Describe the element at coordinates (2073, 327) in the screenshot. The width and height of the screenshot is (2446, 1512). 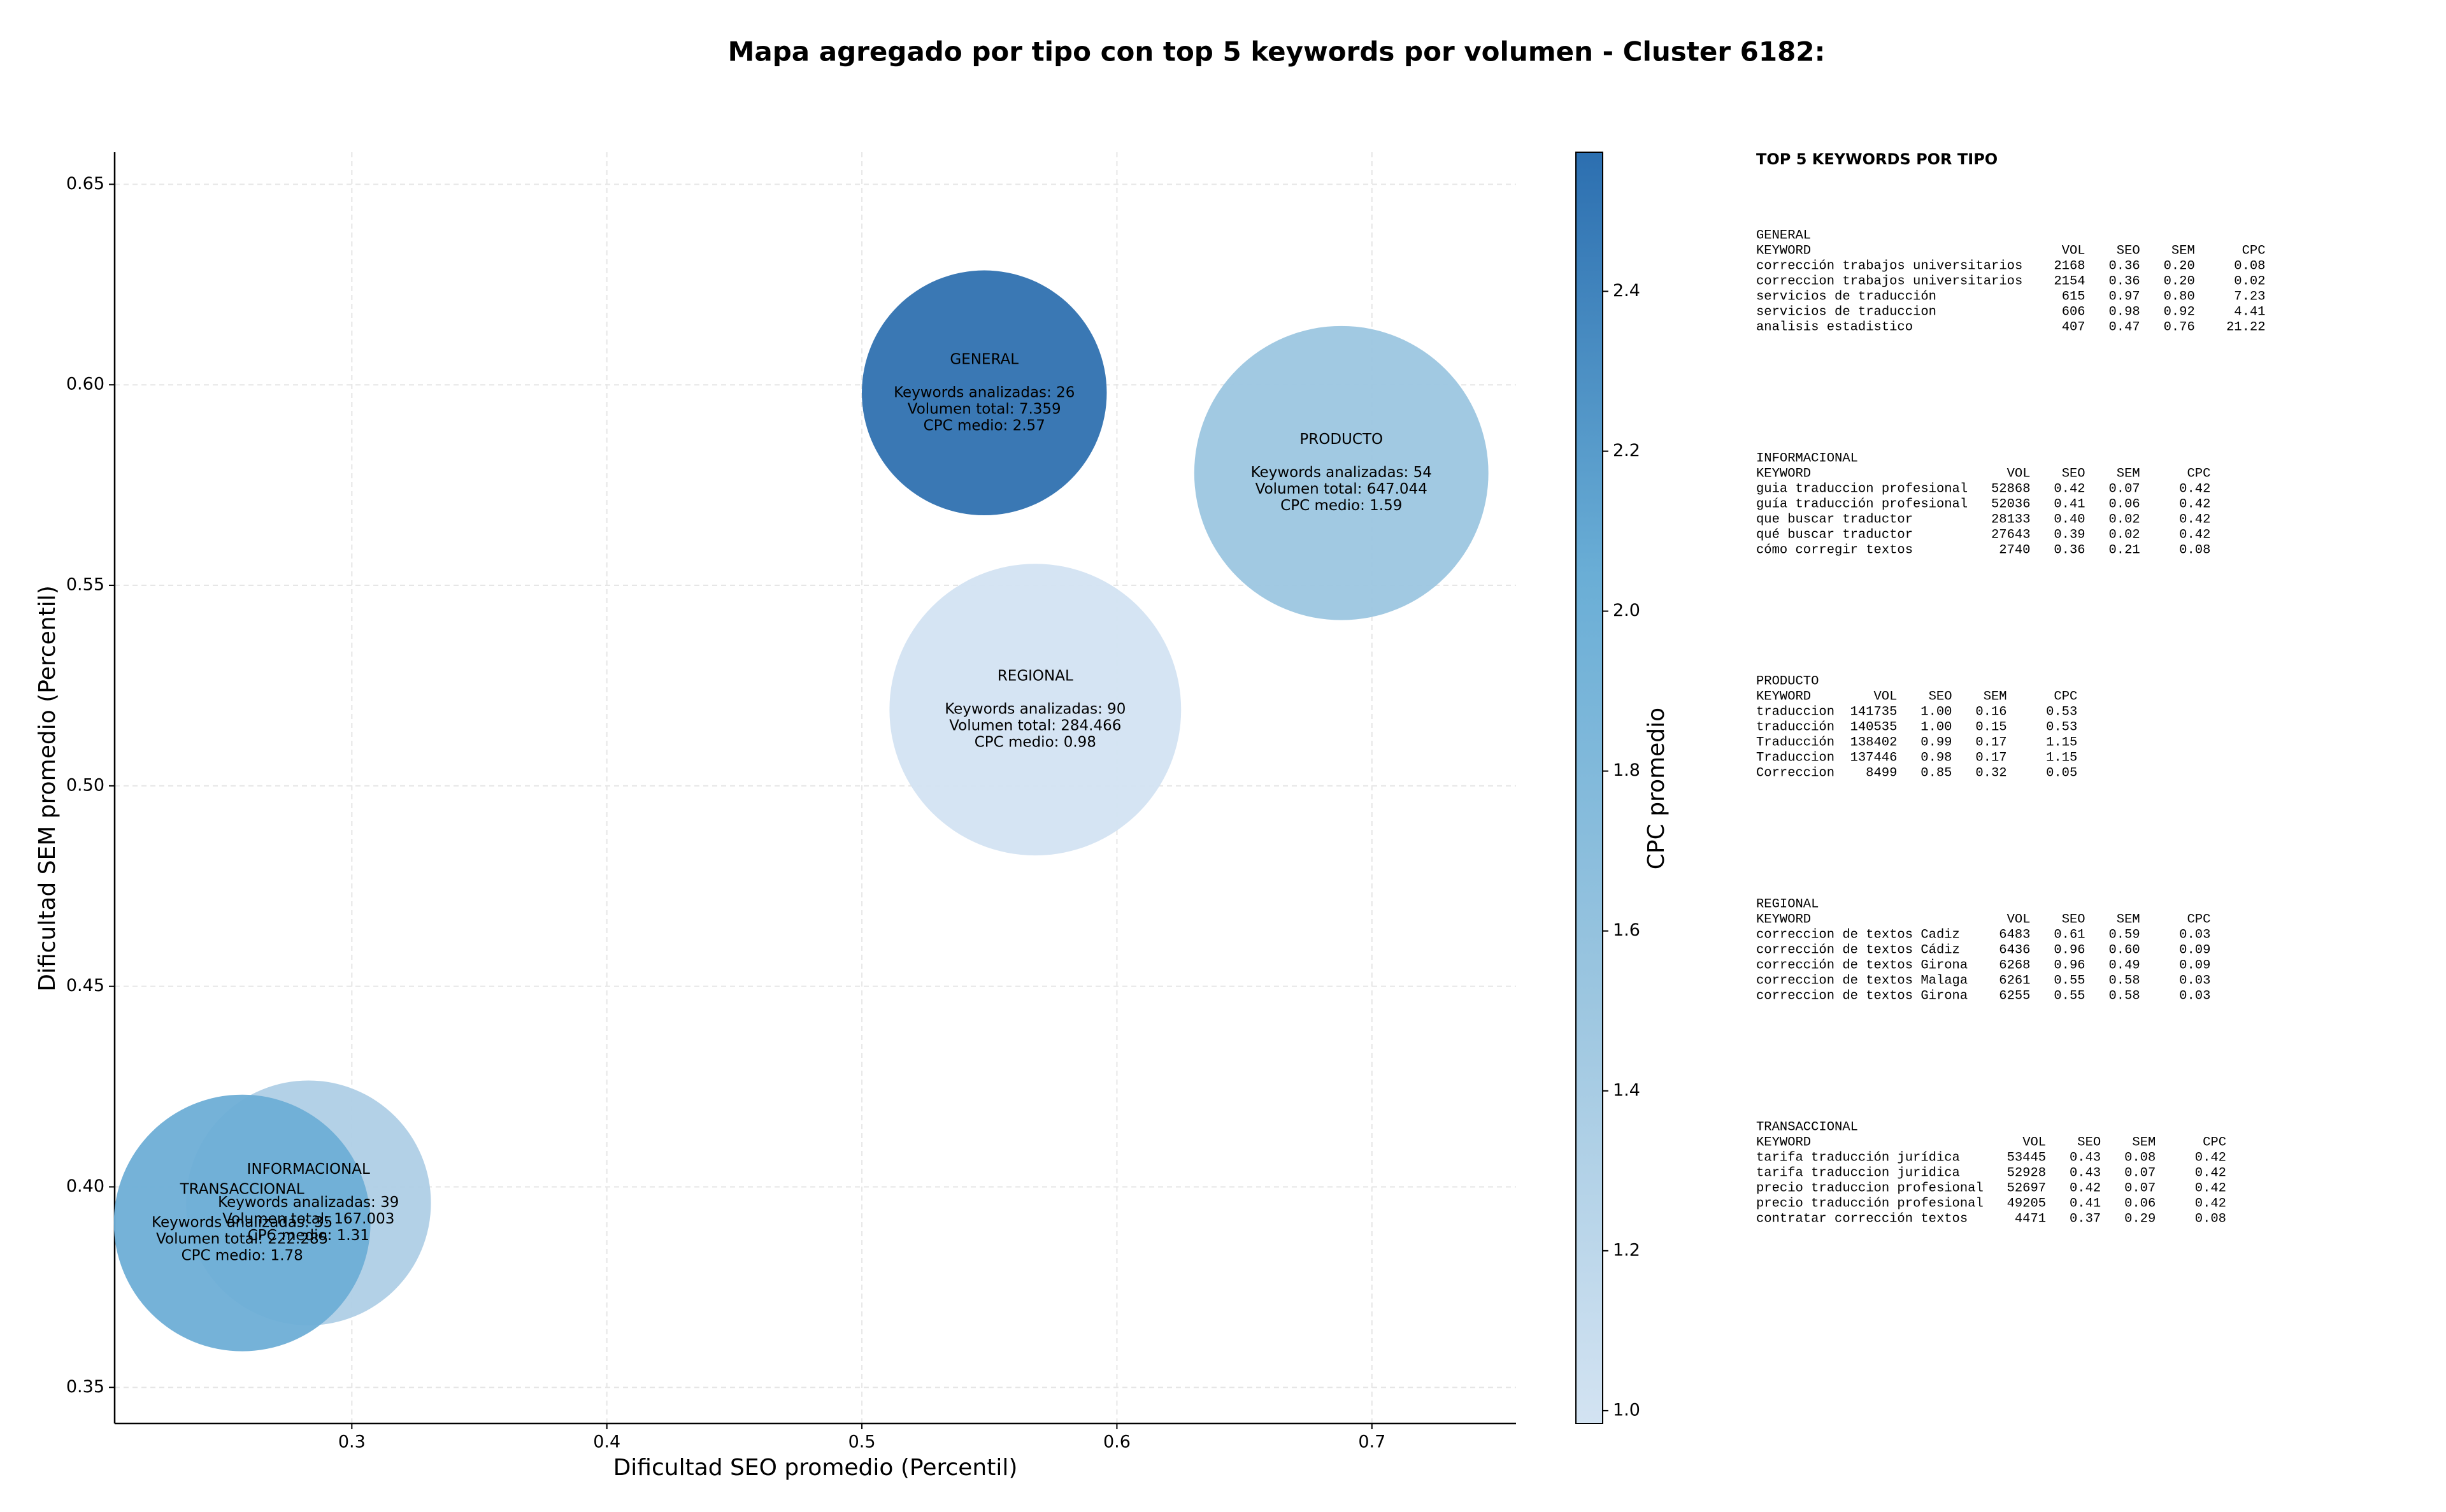
I see `row-cell: 407` at that location.